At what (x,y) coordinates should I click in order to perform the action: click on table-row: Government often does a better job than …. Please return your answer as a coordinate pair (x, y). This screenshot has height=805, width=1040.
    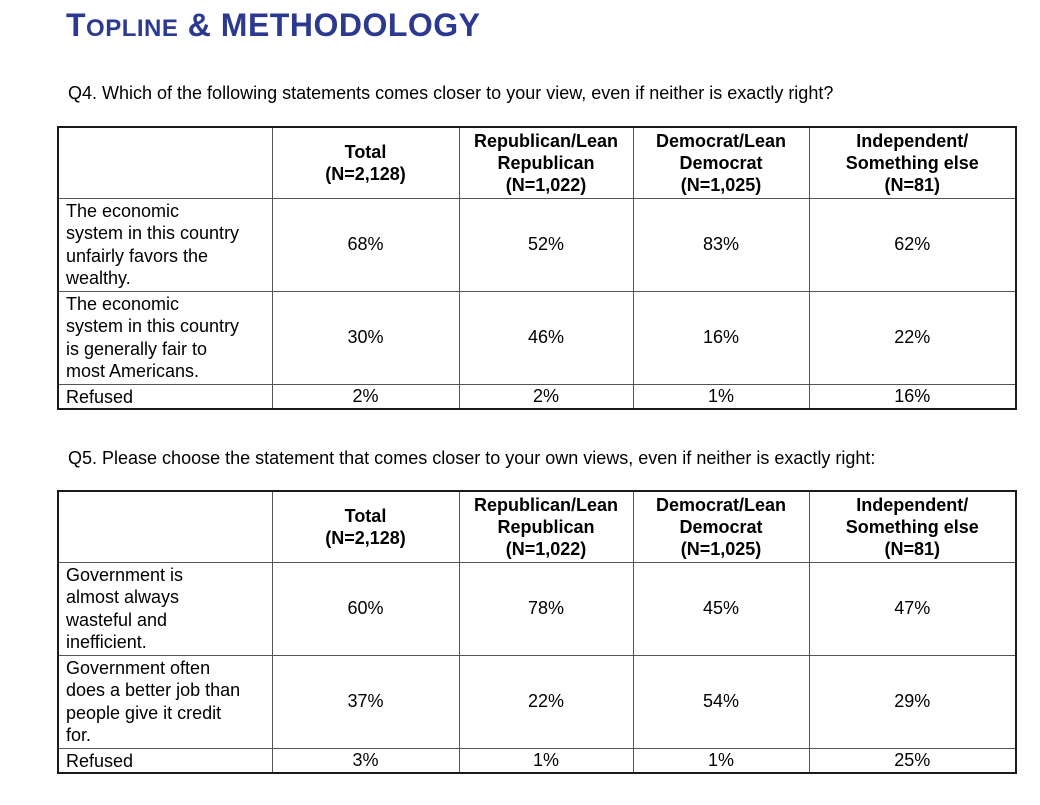
    Looking at the image, I should click on (537, 701).